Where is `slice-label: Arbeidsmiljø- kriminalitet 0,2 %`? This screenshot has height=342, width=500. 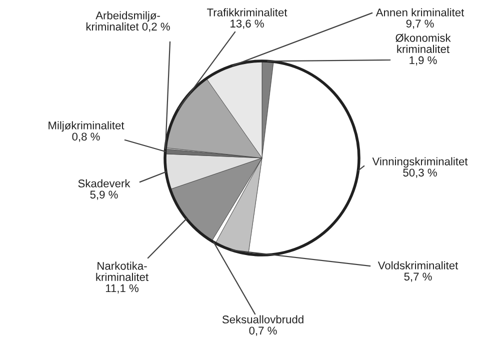
slice-label: Arbeidsmiljø- kriminalitet 0,2 % is located at coordinates (128, 21).